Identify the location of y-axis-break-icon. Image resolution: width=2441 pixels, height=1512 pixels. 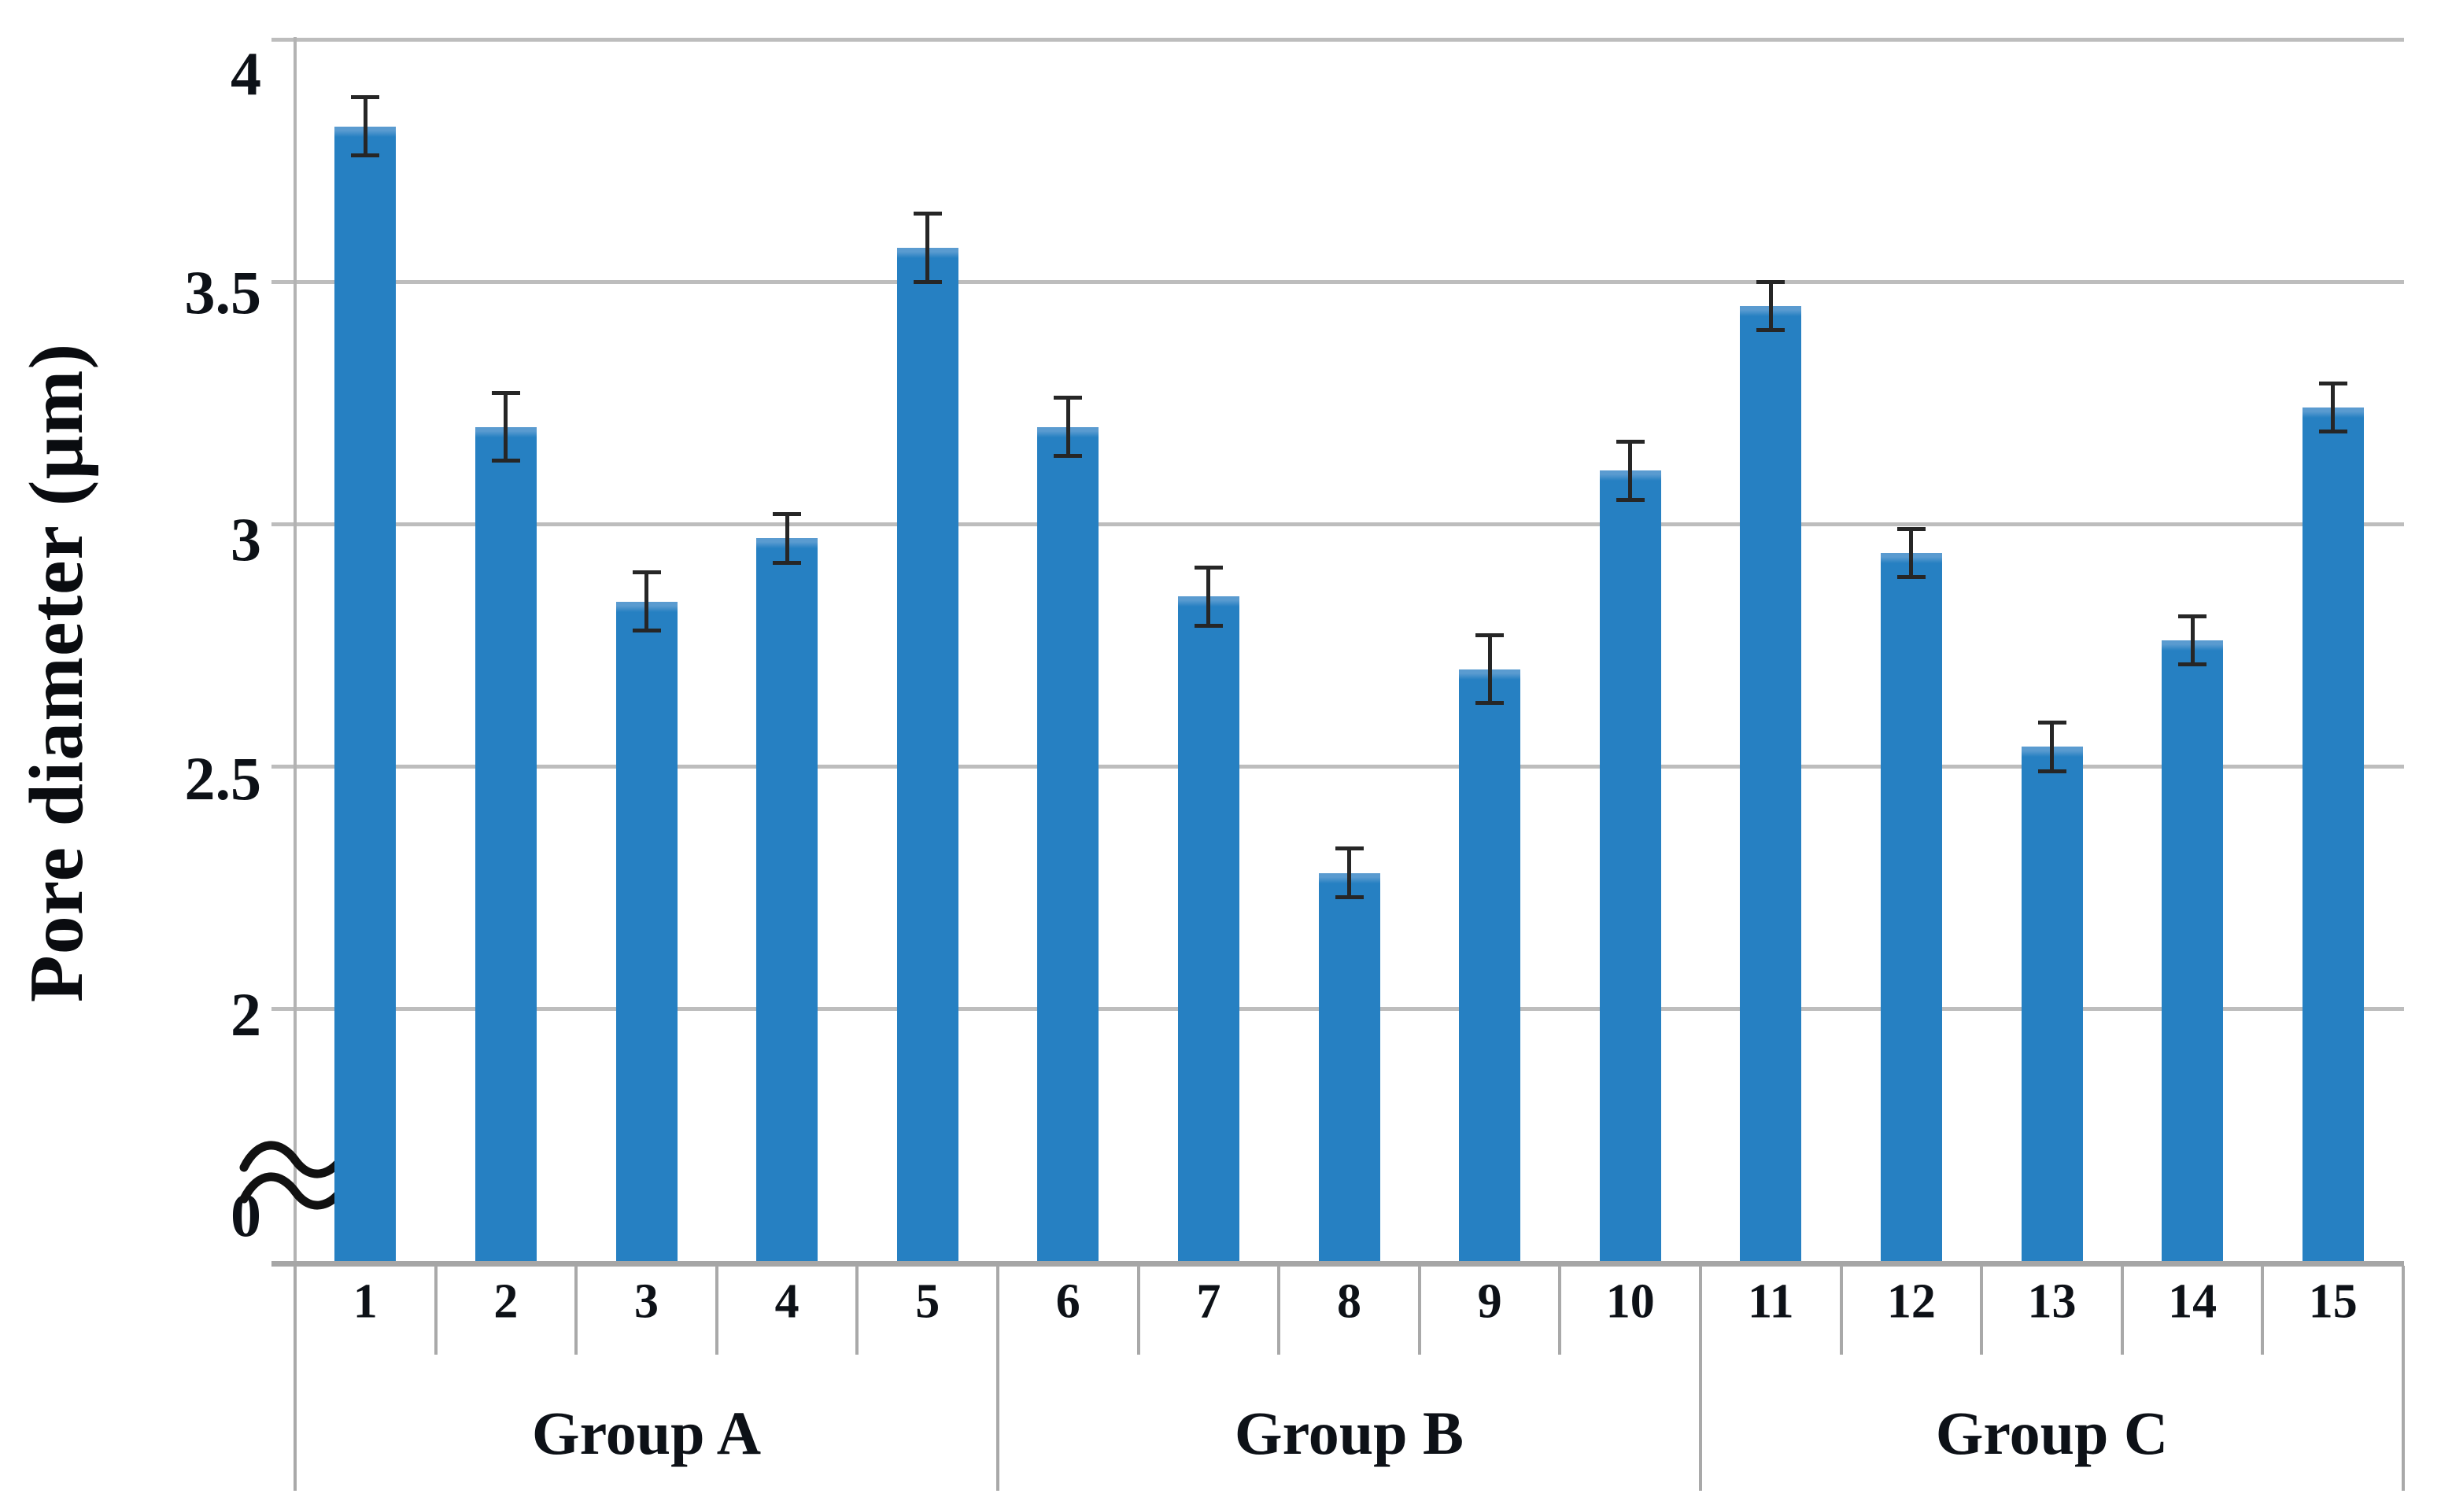
(295, 1175).